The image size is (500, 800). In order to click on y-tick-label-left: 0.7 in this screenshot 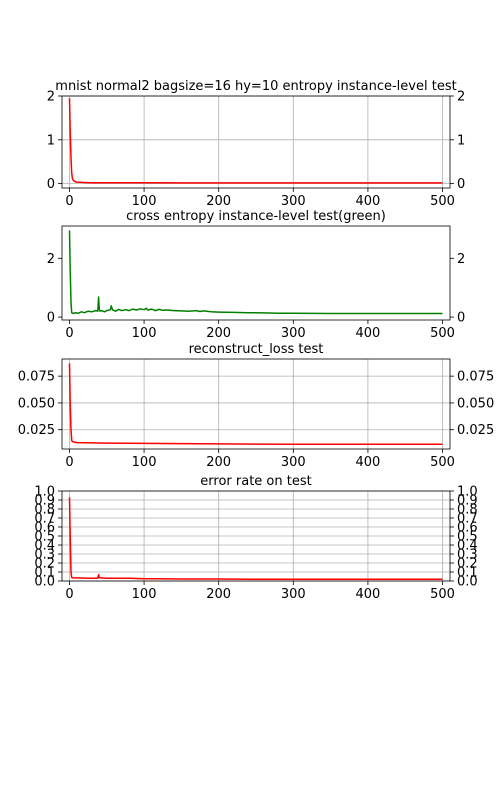, I will do `click(44, 519)`.